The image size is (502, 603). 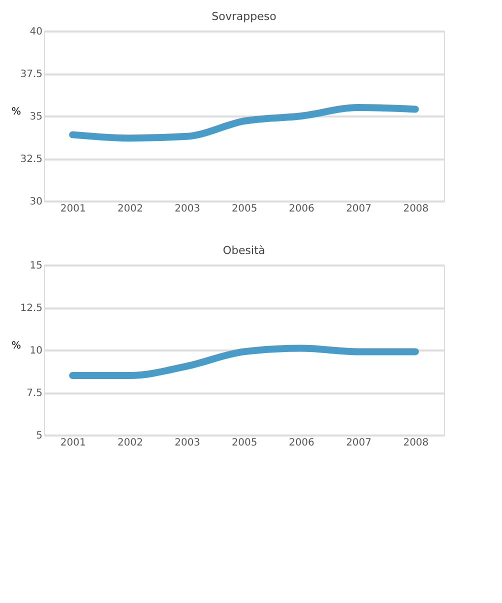 What do you see at coordinates (36, 202) in the screenshot?
I see `y-tick-label: 30` at bounding box center [36, 202].